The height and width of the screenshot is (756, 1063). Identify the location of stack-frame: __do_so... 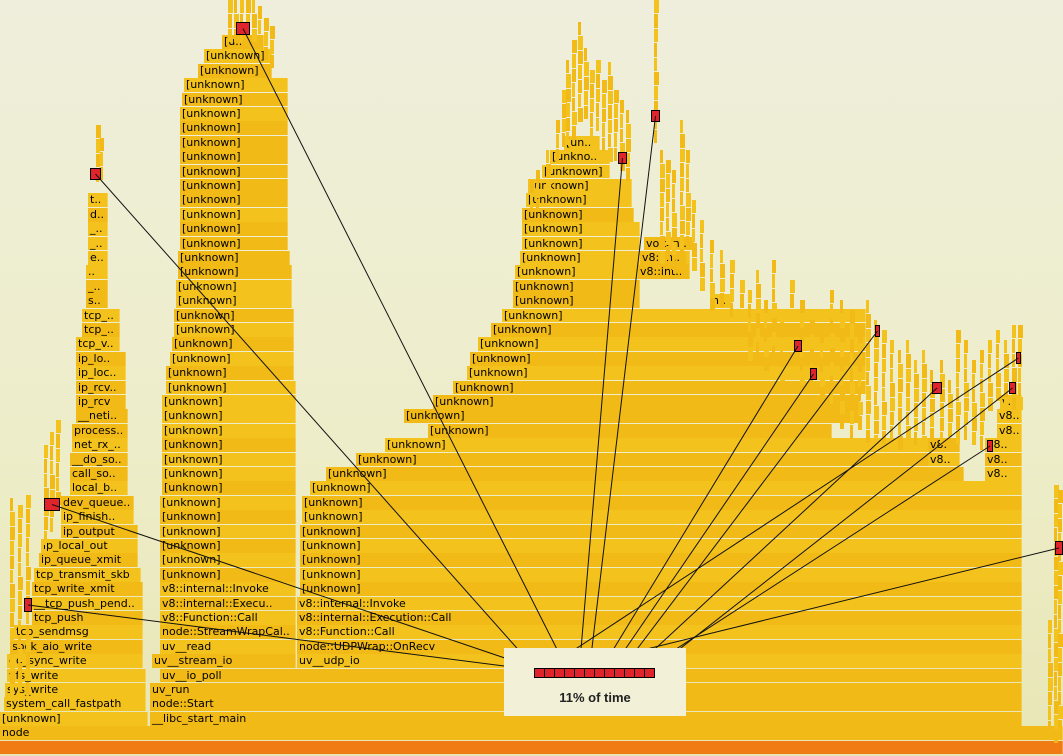
(99, 459).